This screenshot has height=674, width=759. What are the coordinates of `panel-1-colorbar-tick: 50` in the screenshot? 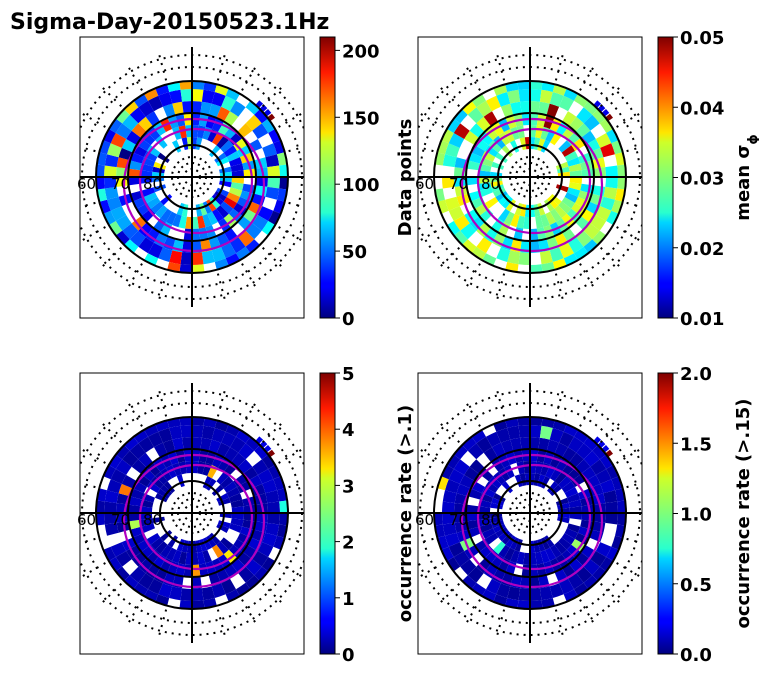 It's located at (354, 252).